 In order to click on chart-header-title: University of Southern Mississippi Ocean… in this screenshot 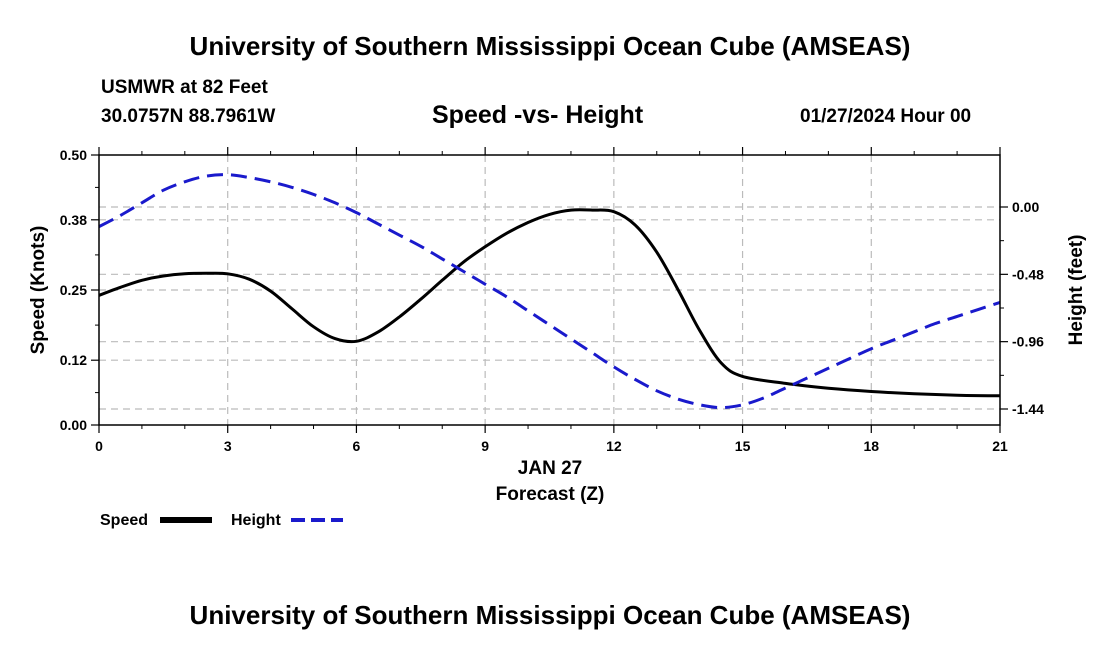, I will do `click(550, 46)`.